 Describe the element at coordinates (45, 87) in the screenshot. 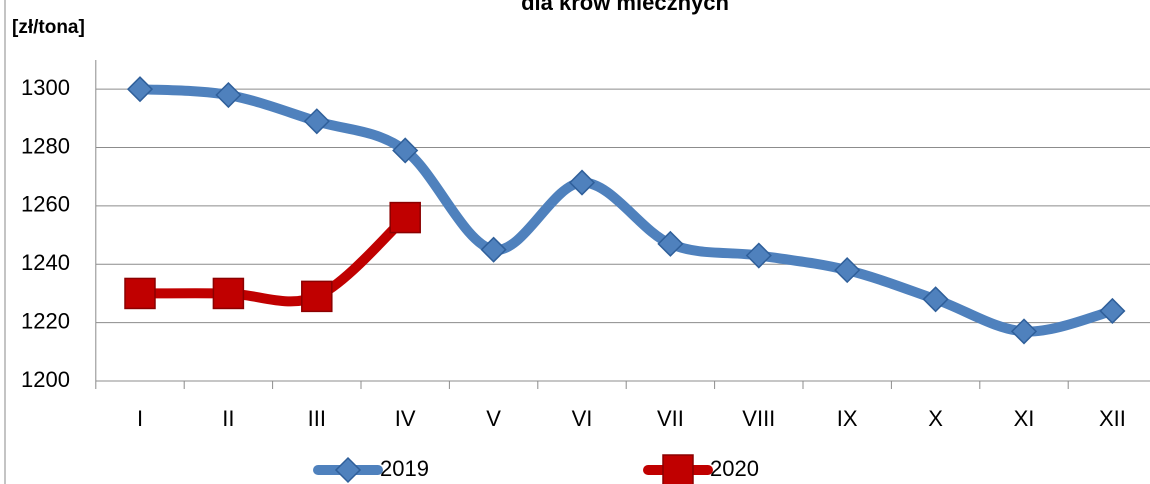

I see `y-tick-label: 1300` at that location.